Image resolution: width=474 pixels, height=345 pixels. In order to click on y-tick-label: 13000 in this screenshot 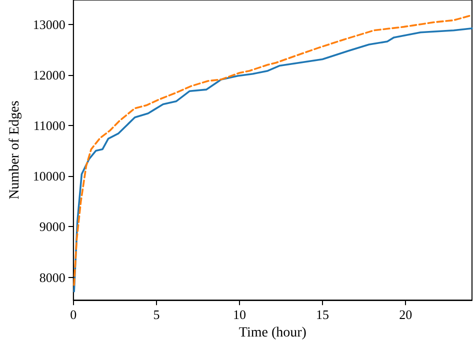, I will do `click(49, 24)`.